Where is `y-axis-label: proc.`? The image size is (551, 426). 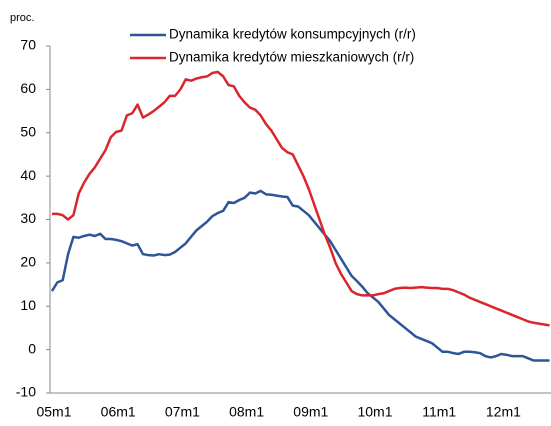
y-axis-label: proc. is located at coordinates (22, 18).